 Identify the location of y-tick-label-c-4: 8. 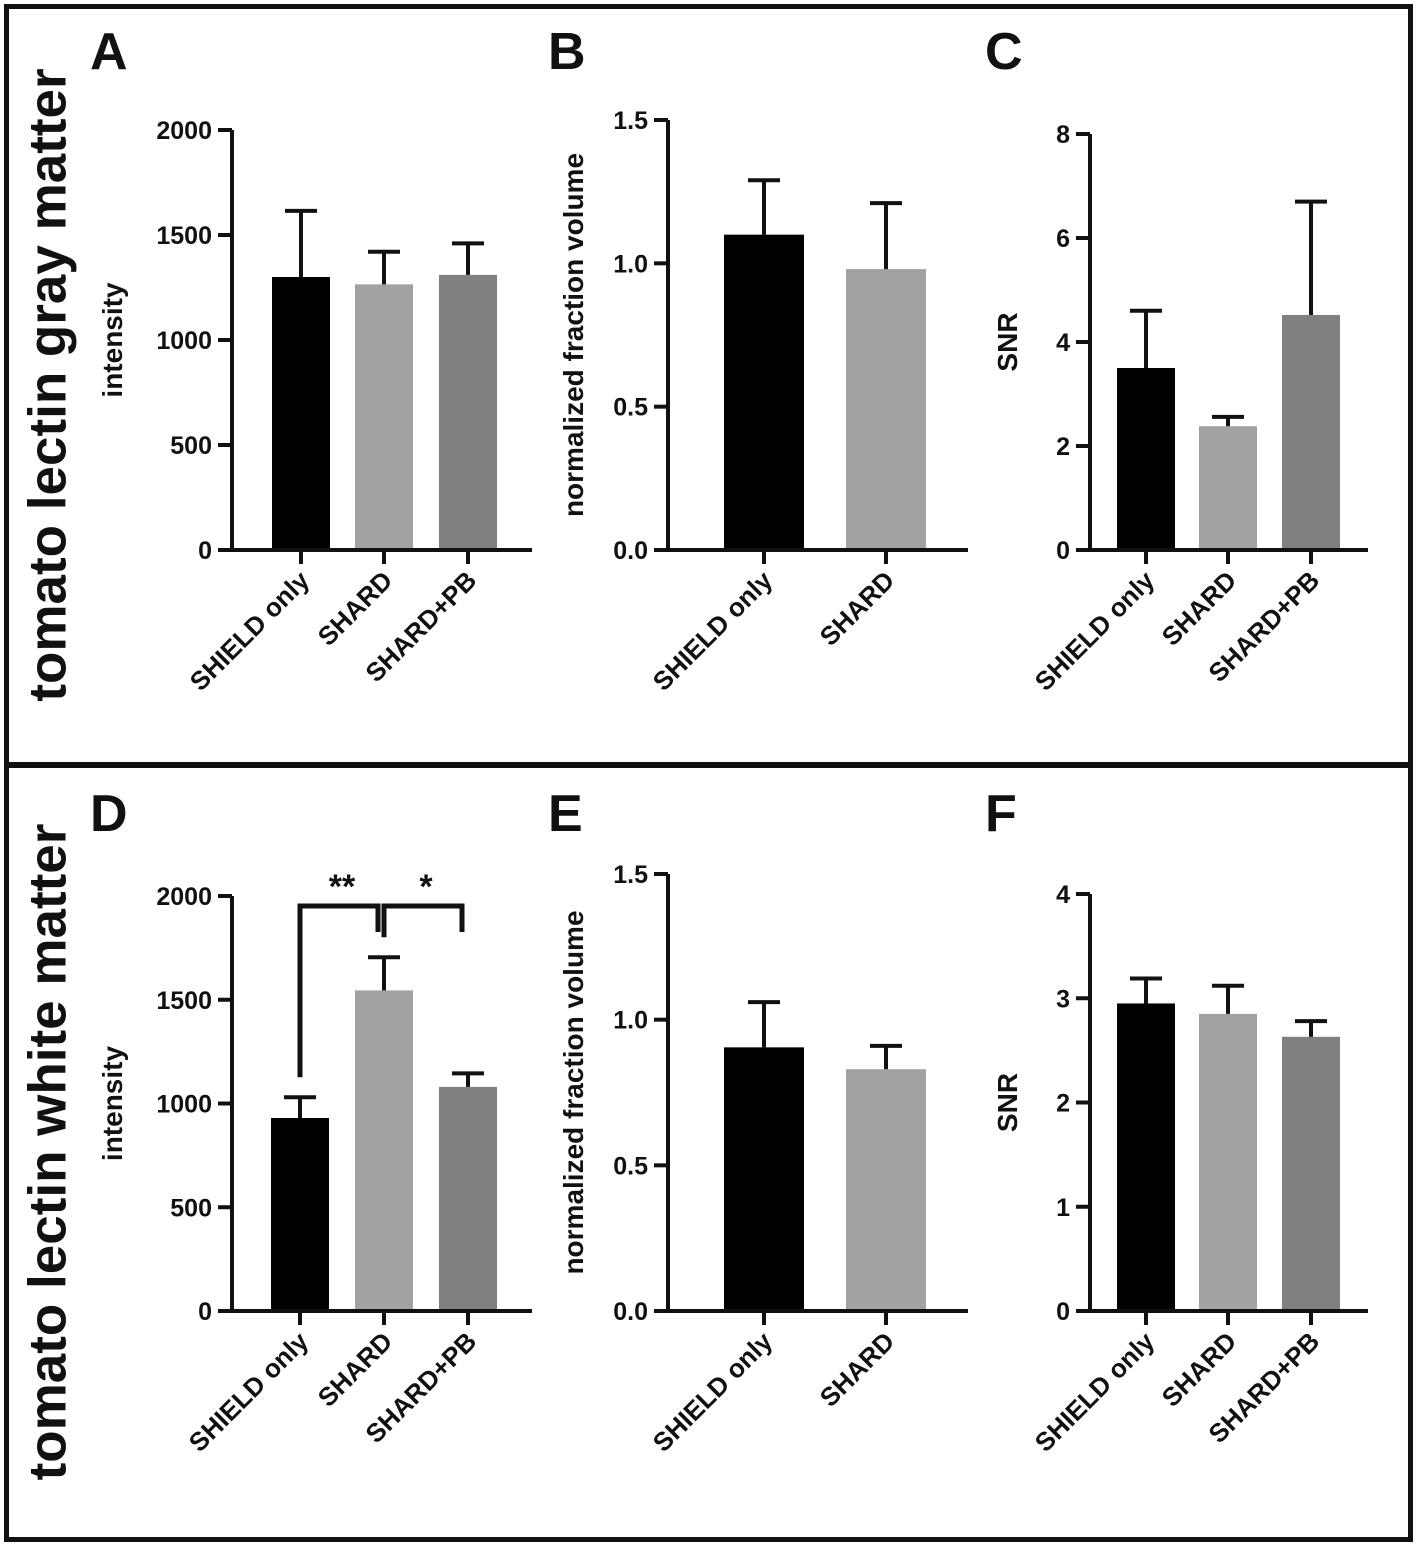
(1063, 135).